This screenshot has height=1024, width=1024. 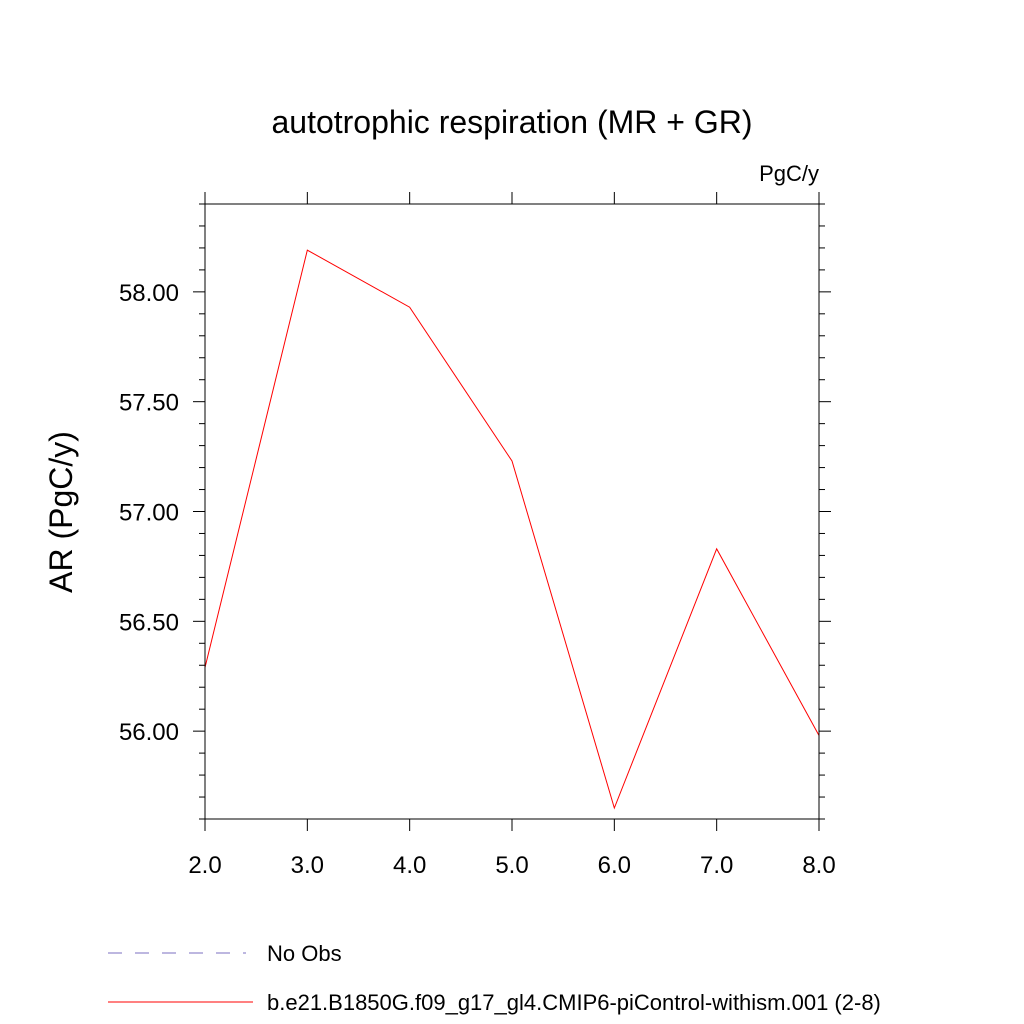 I want to click on x-tick-label: 4.0, so click(x=409, y=865).